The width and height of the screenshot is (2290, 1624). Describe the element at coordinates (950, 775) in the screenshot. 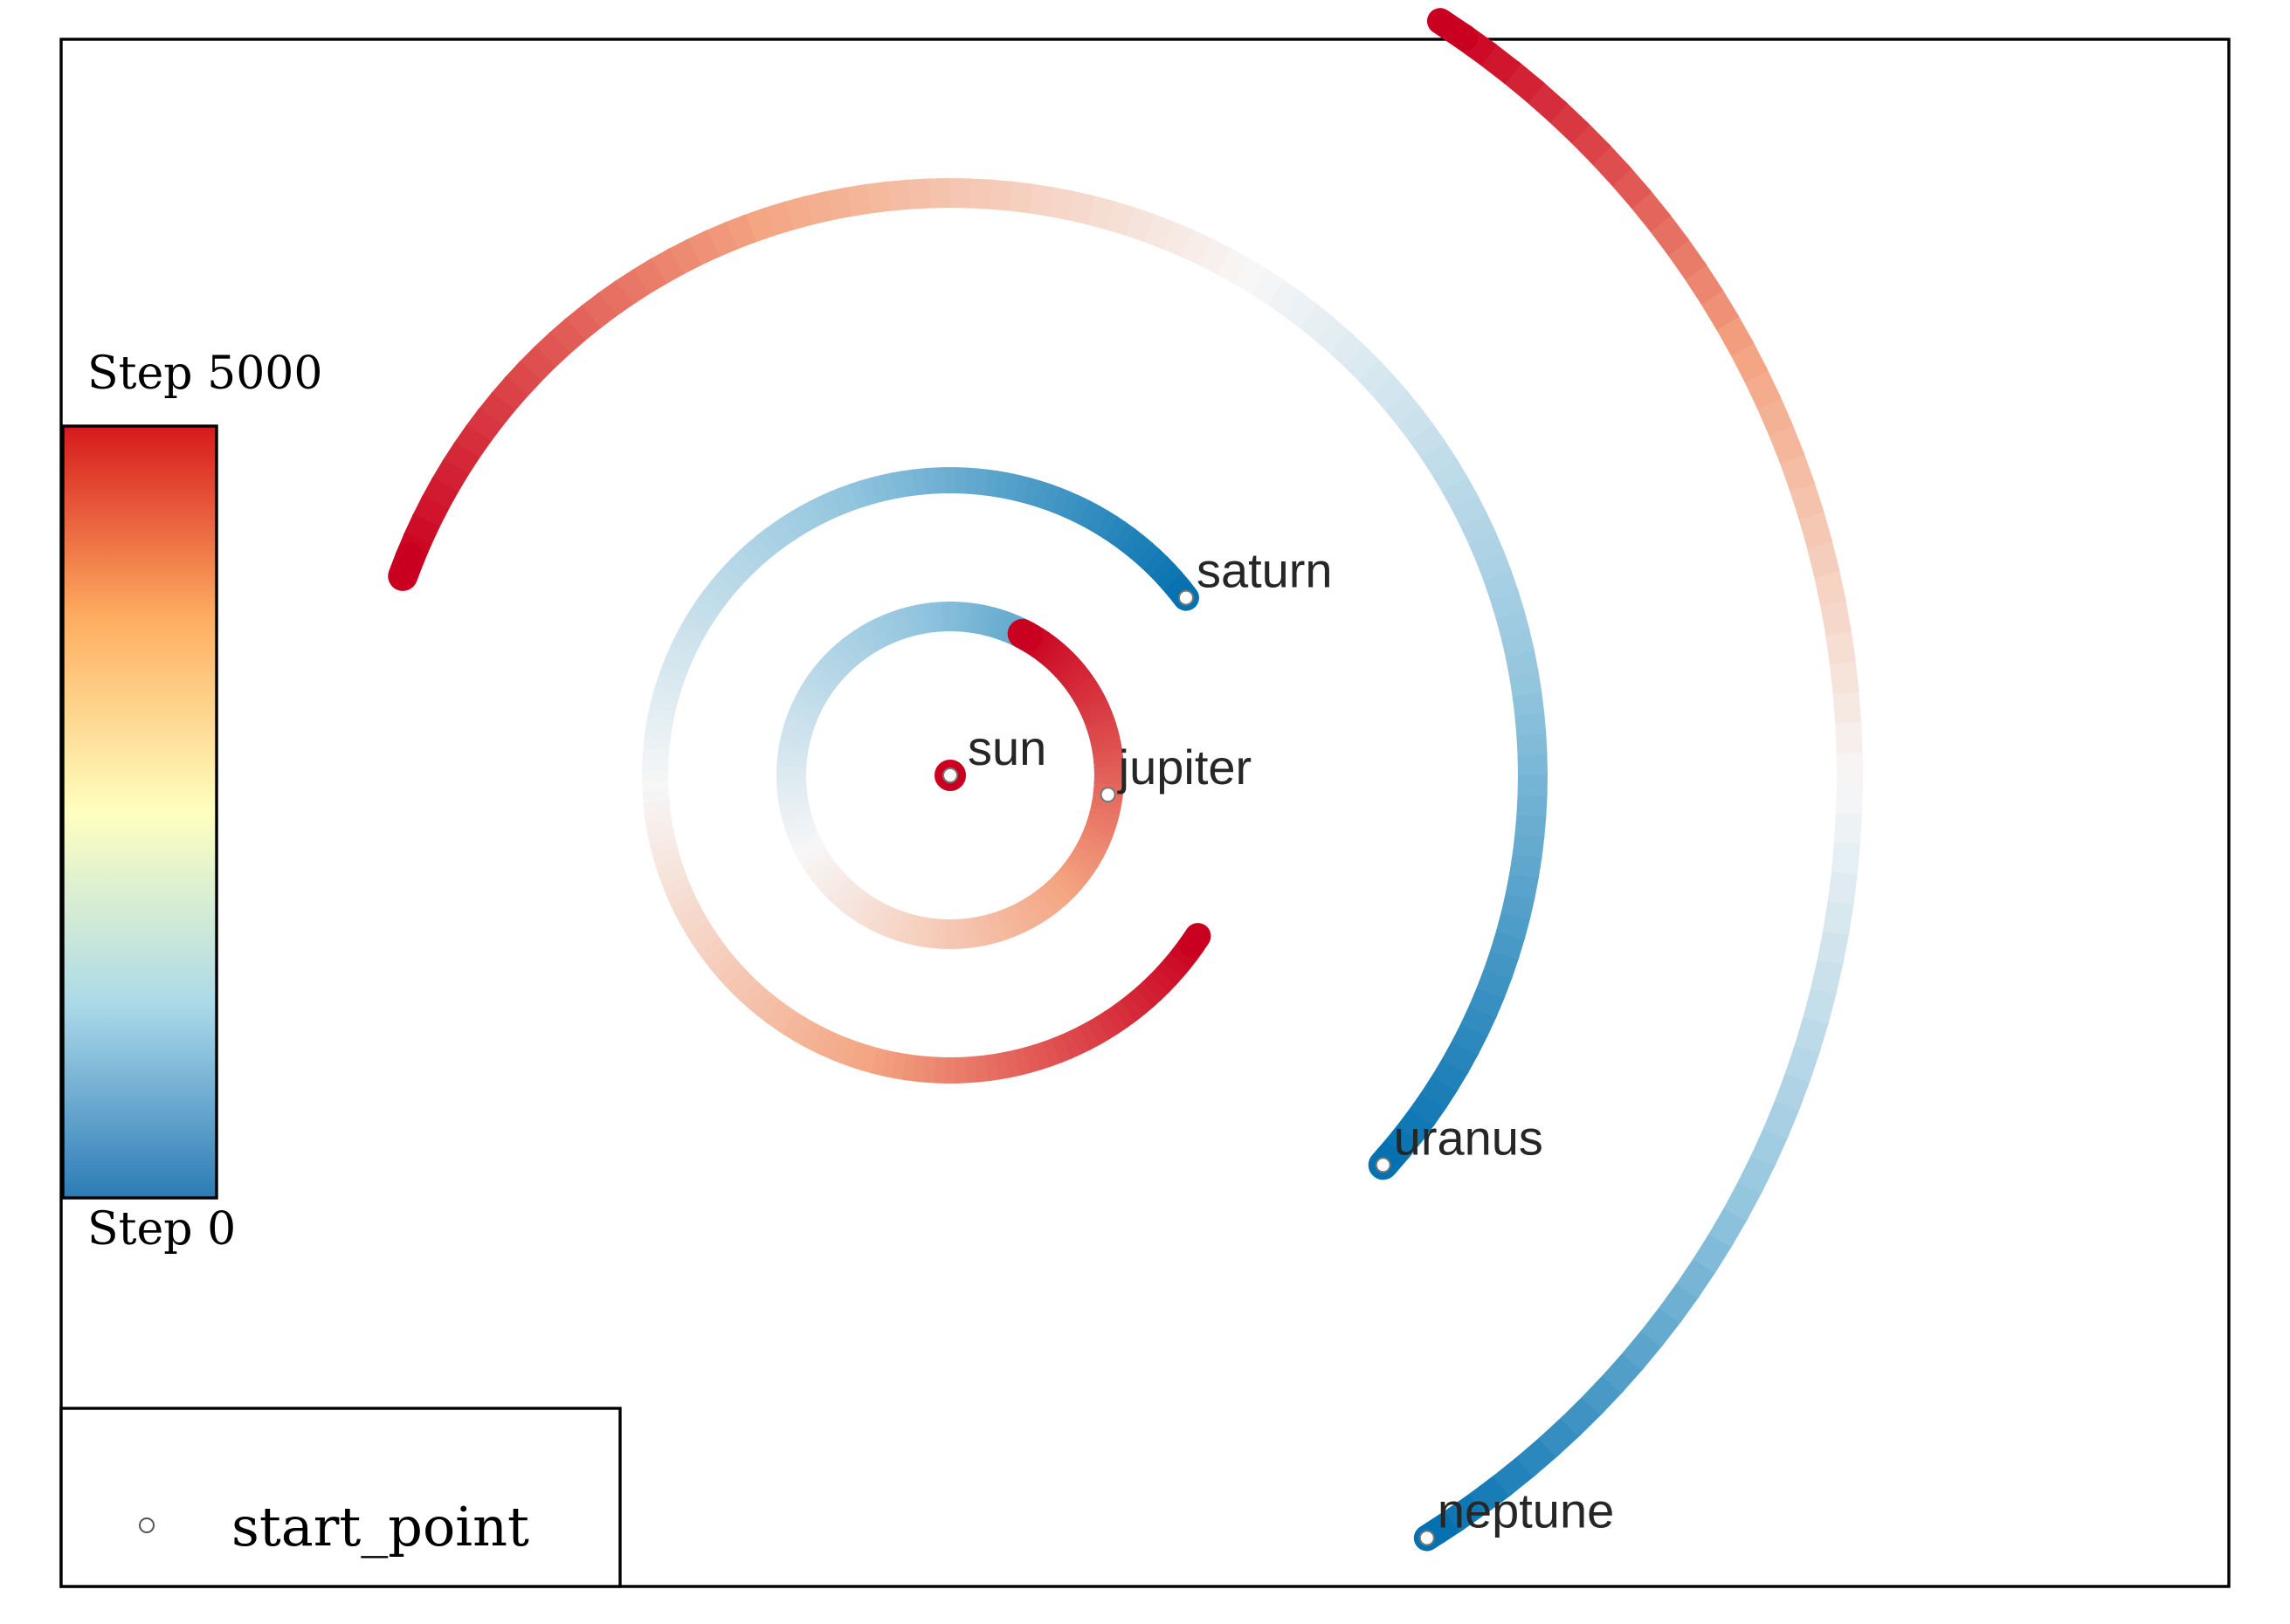

I see `sun-start-point` at that location.